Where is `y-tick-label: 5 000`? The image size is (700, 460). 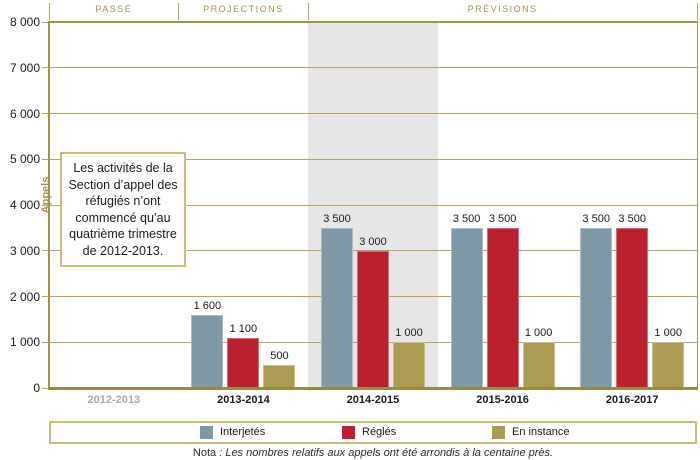
y-tick-label: 5 000 is located at coordinates (24, 159).